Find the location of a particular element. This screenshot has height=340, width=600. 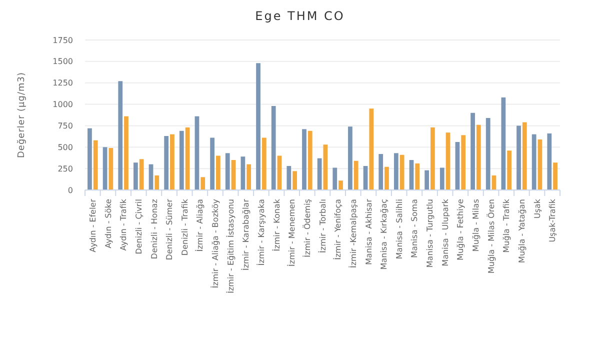

x-tick-label: İzmir - Aliağa - Bozköy is located at coordinates (215, 243).